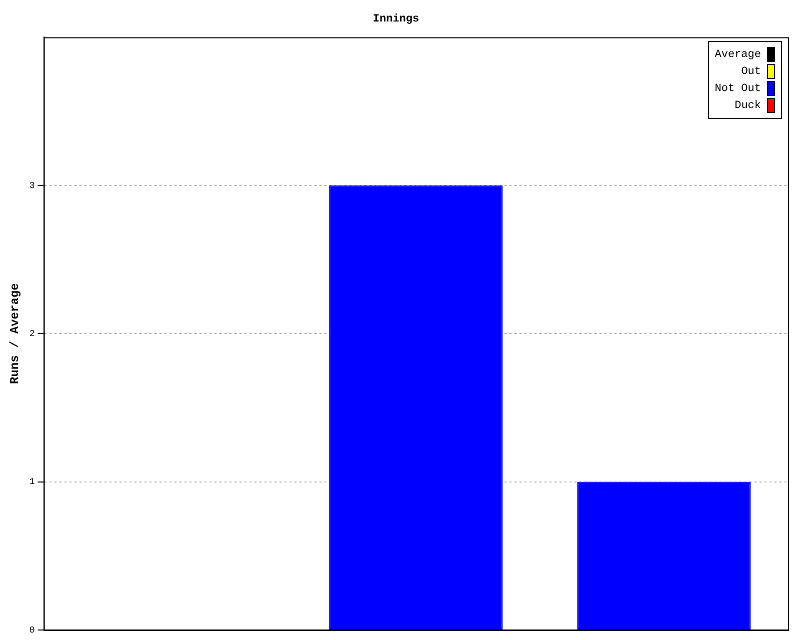 The image size is (800, 640). What do you see at coordinates (737, 54) in the screenshot?
I see `legend-label: Average` at bounding box center [737, 54].